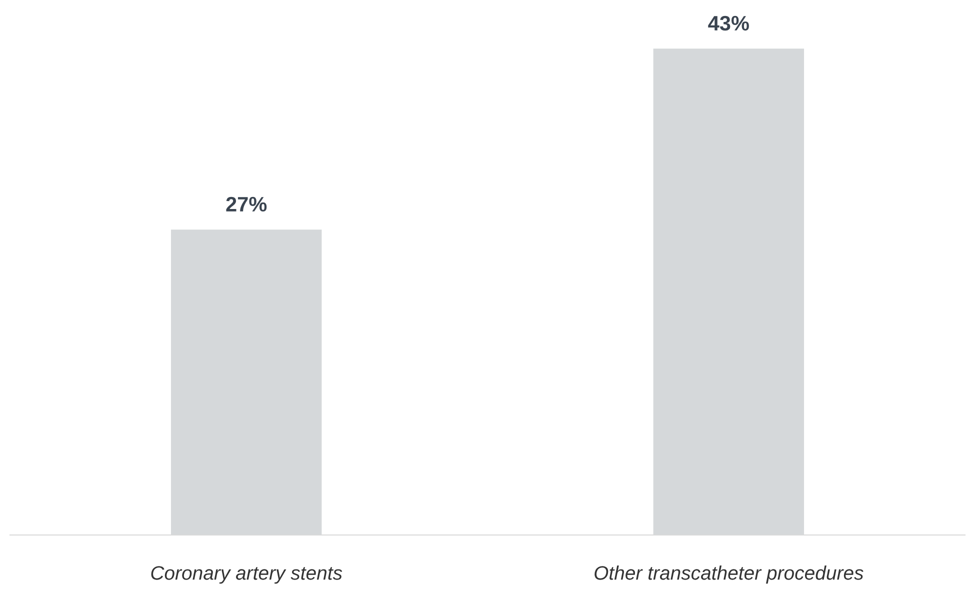  I want to click on x-tick-label: Other transcatheter procedures, so click(729, 575).